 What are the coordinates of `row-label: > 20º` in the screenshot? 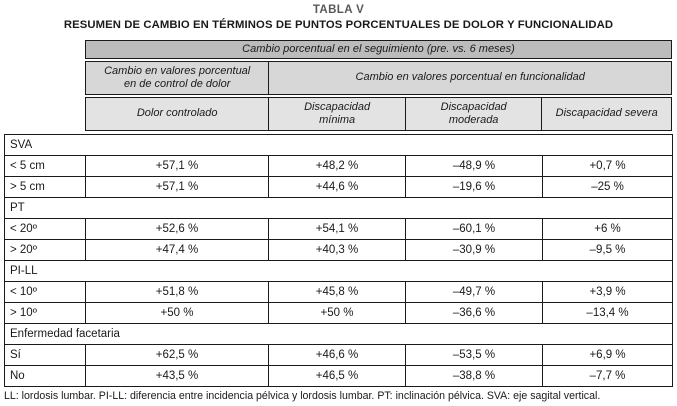 It's located at (45, 250).